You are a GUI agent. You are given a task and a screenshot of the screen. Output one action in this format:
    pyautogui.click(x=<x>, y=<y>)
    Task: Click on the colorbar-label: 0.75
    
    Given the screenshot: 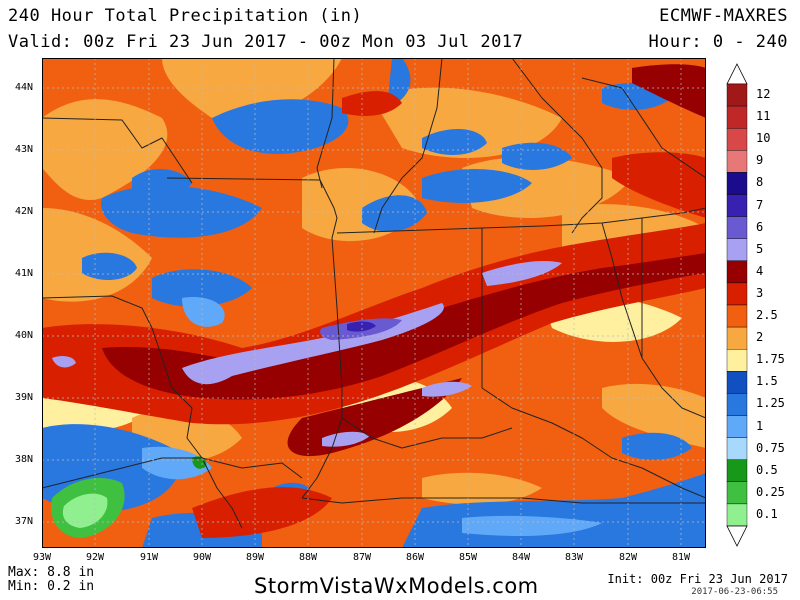 What is the action you would take?
    pyautogui.click(x=770, y=447)
    